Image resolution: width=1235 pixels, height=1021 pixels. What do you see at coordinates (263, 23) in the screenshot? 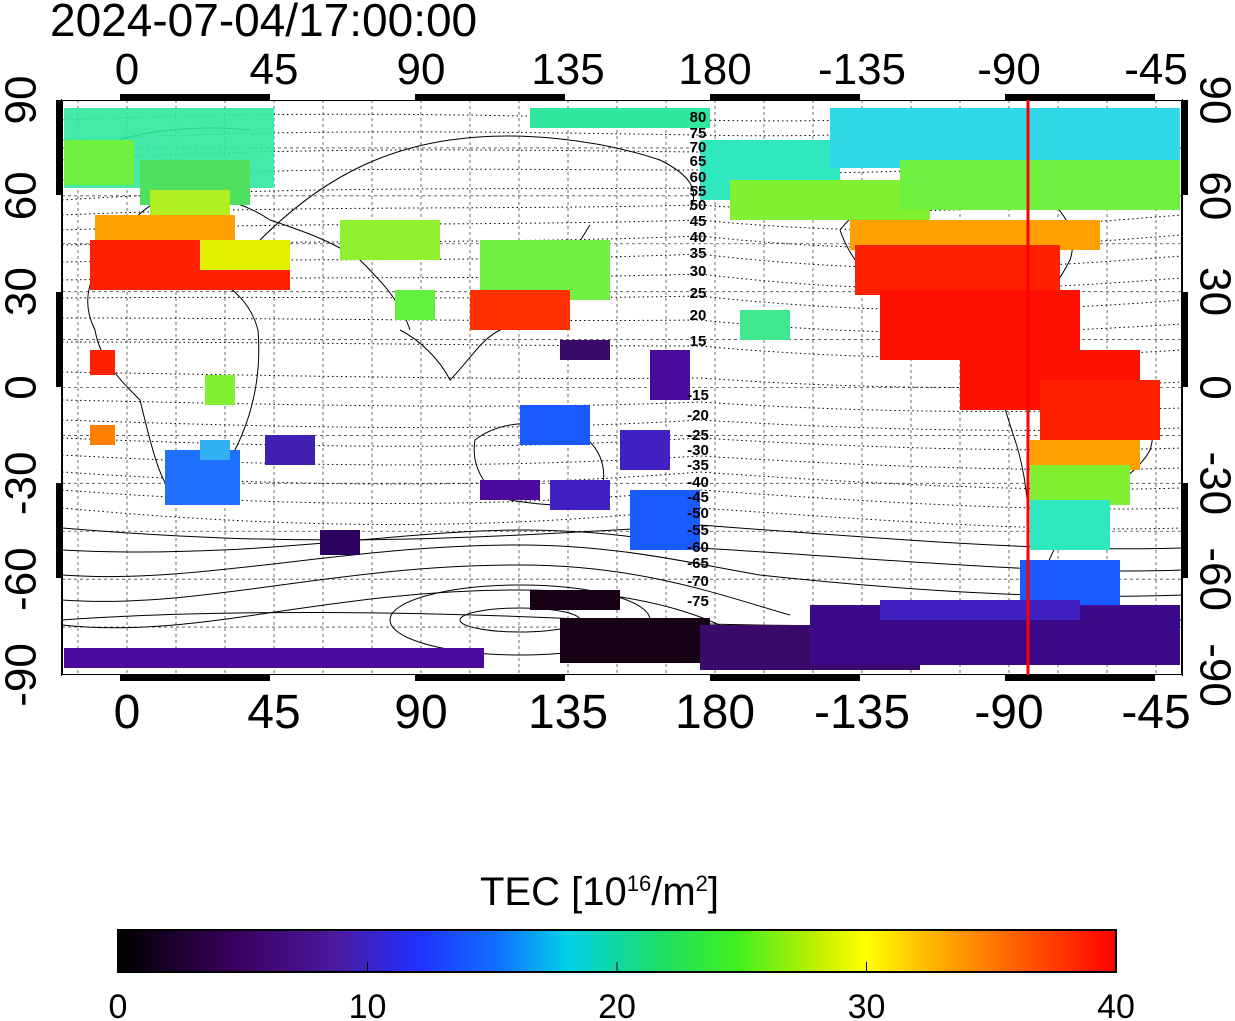
I see `timestamp-label: 2024-07-04/17:00:00` at bounding box center [263, 23].